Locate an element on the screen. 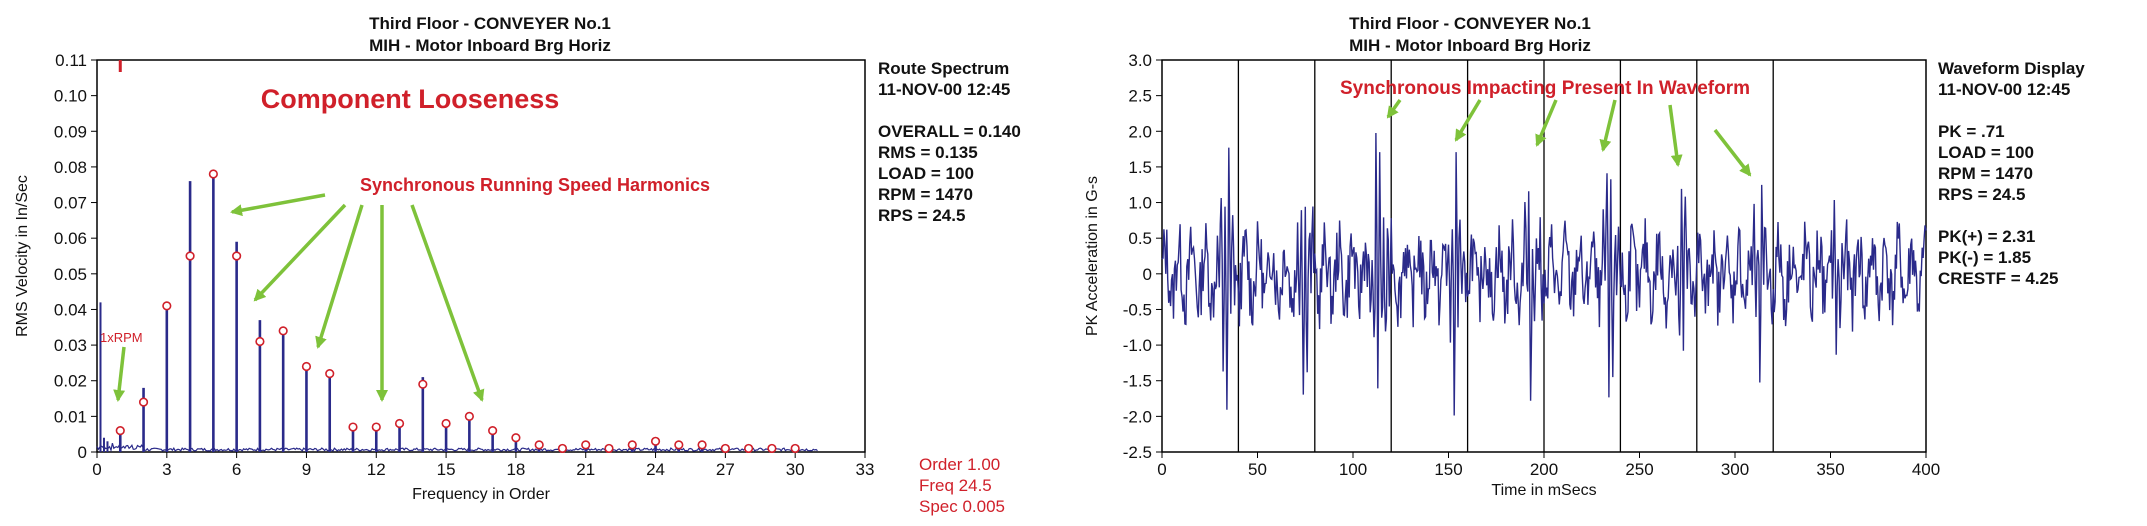 This screenshot has width=2147, height=526. cursor-readout-line: Order 1.00 is located at coordinates (959, 464).